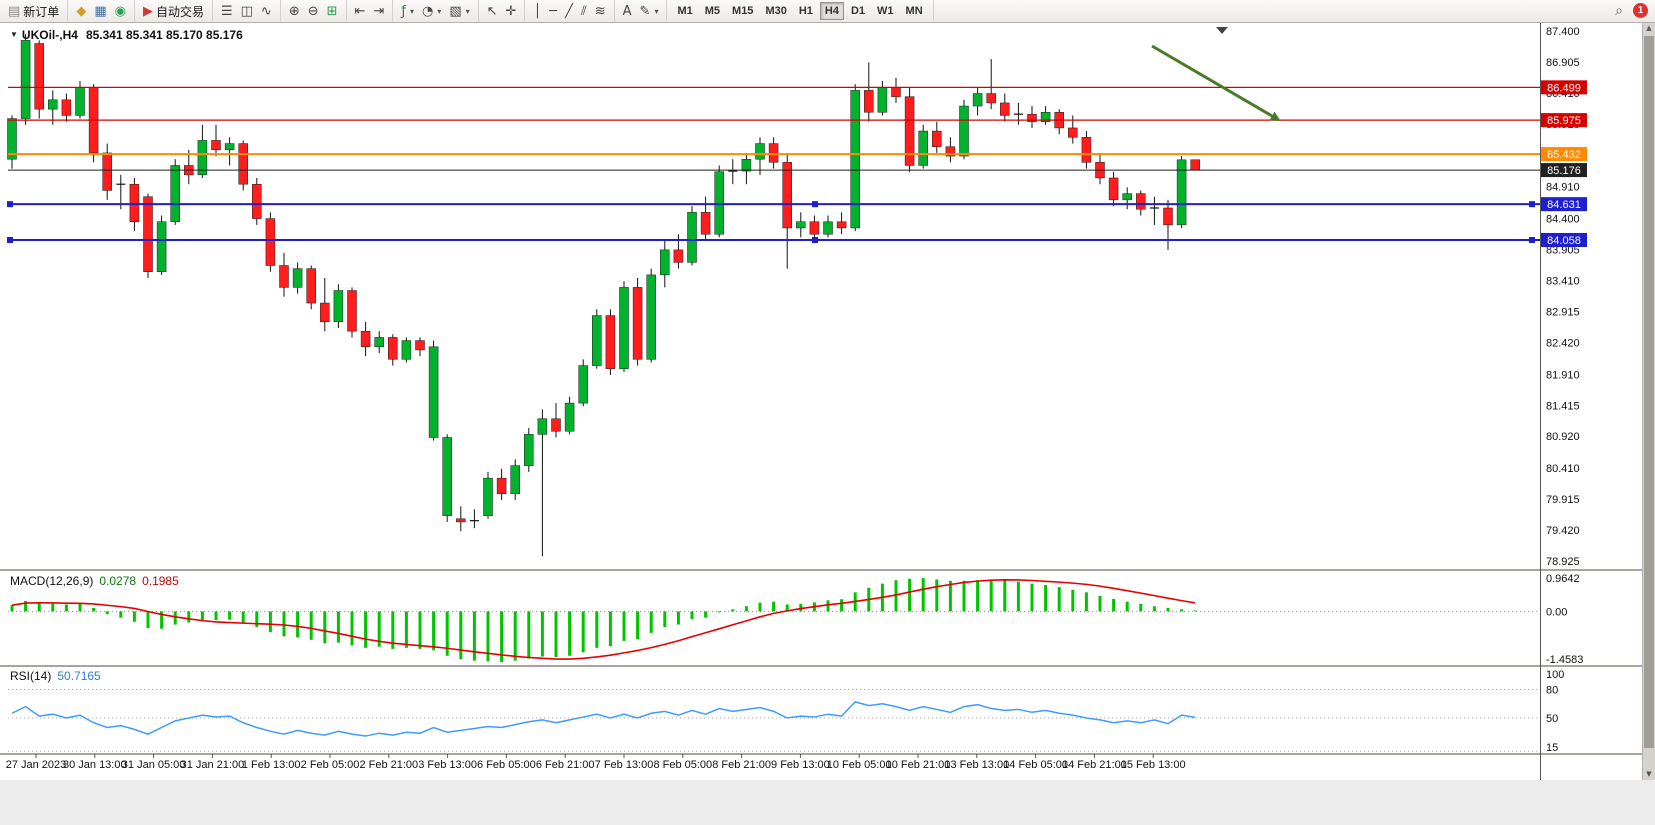  Describe the element at coordinates (14, 34) in the screenshot. I see `chart-expander-icon: ▼` at that location.